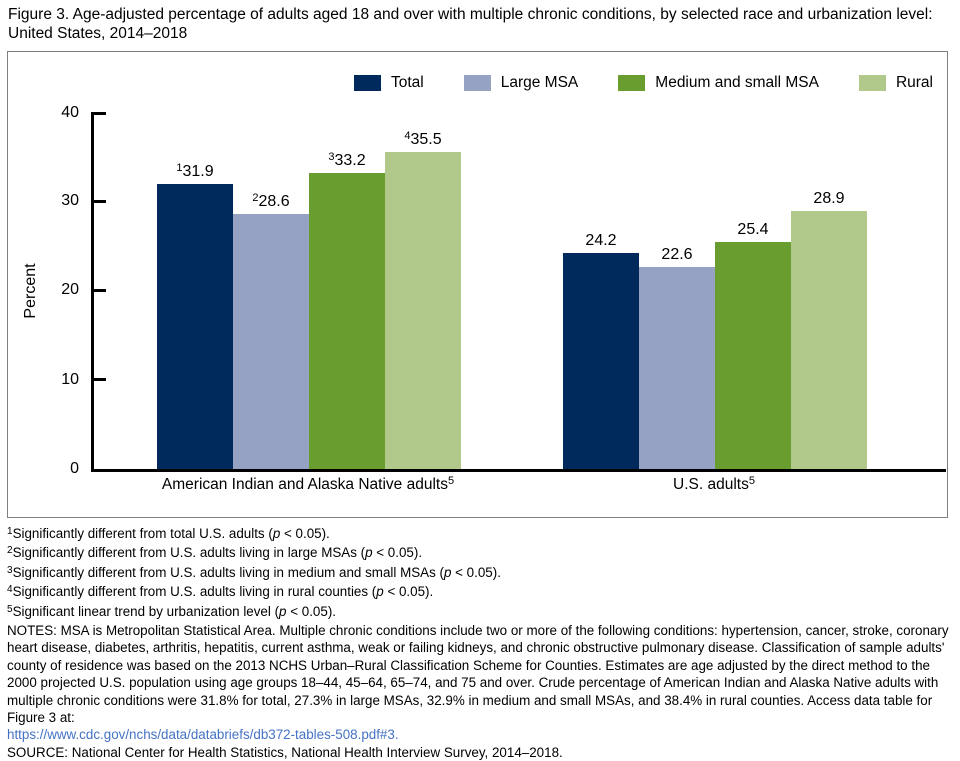 The height and width of the screenshot is (761, 960). I want to click on footnote-sup: 3, so click(10, 570).